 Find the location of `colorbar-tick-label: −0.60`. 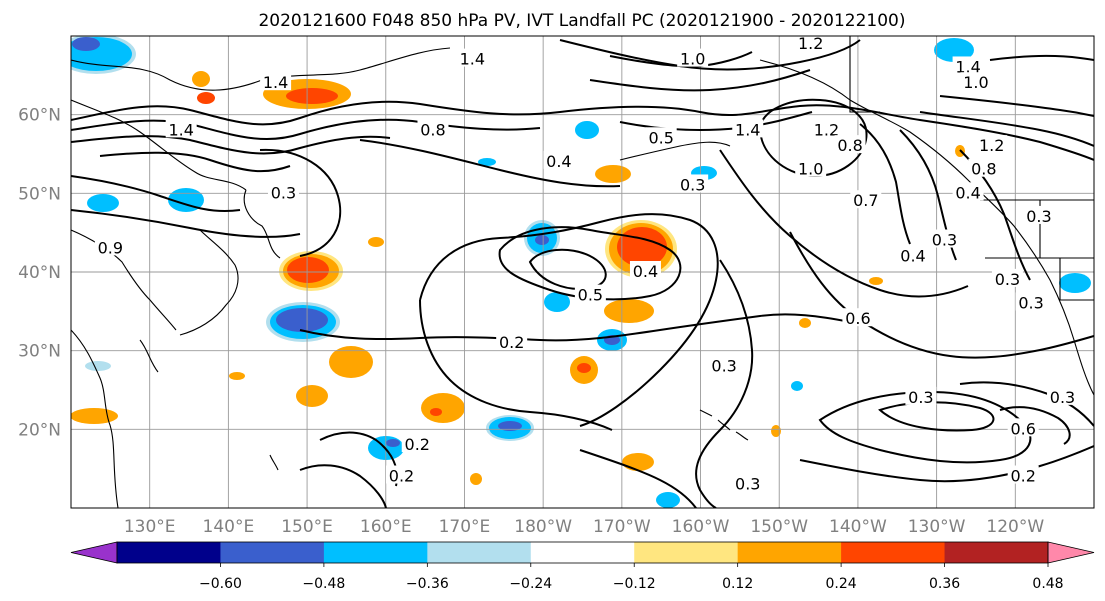

colorbar-tick-label: −0.60 is located at coordinates (220, 584).